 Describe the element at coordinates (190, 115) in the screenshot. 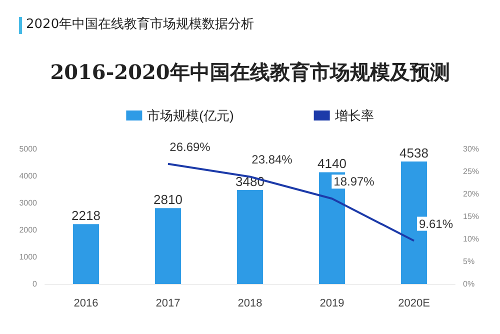

I see `legend-label: 市场规模(亿元)` at that location.